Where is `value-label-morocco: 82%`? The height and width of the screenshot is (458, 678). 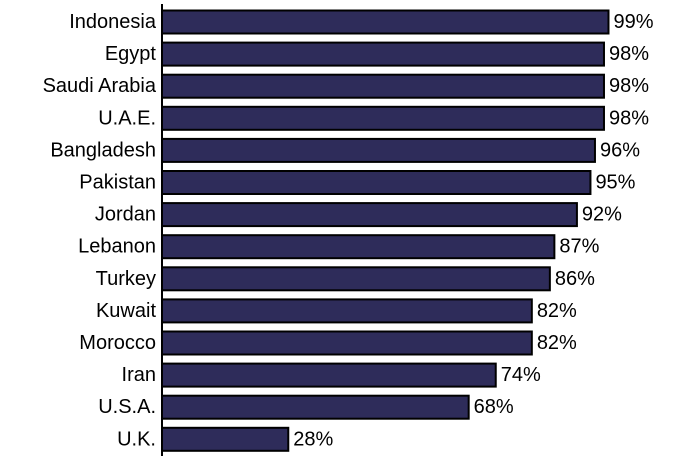
value-label-morocco: 82% is located at coordinates (557, 343).